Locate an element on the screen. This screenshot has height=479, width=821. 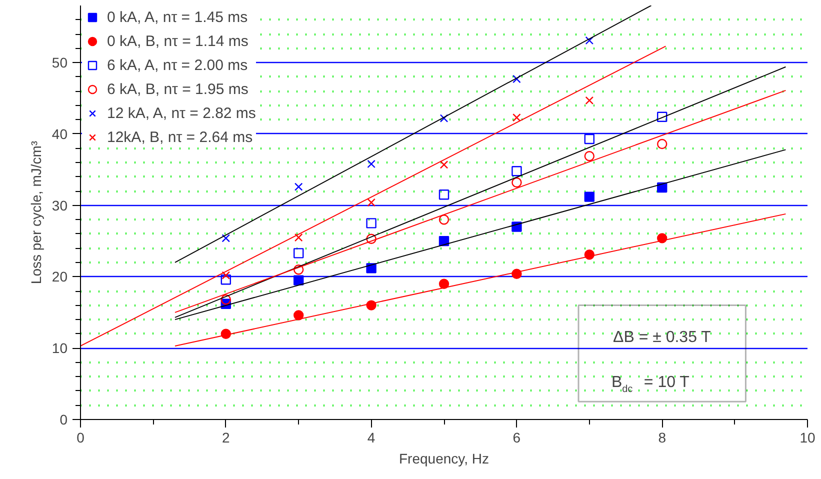
x-axis-title: Frequency, Hz is located at coordinates (444, 458).